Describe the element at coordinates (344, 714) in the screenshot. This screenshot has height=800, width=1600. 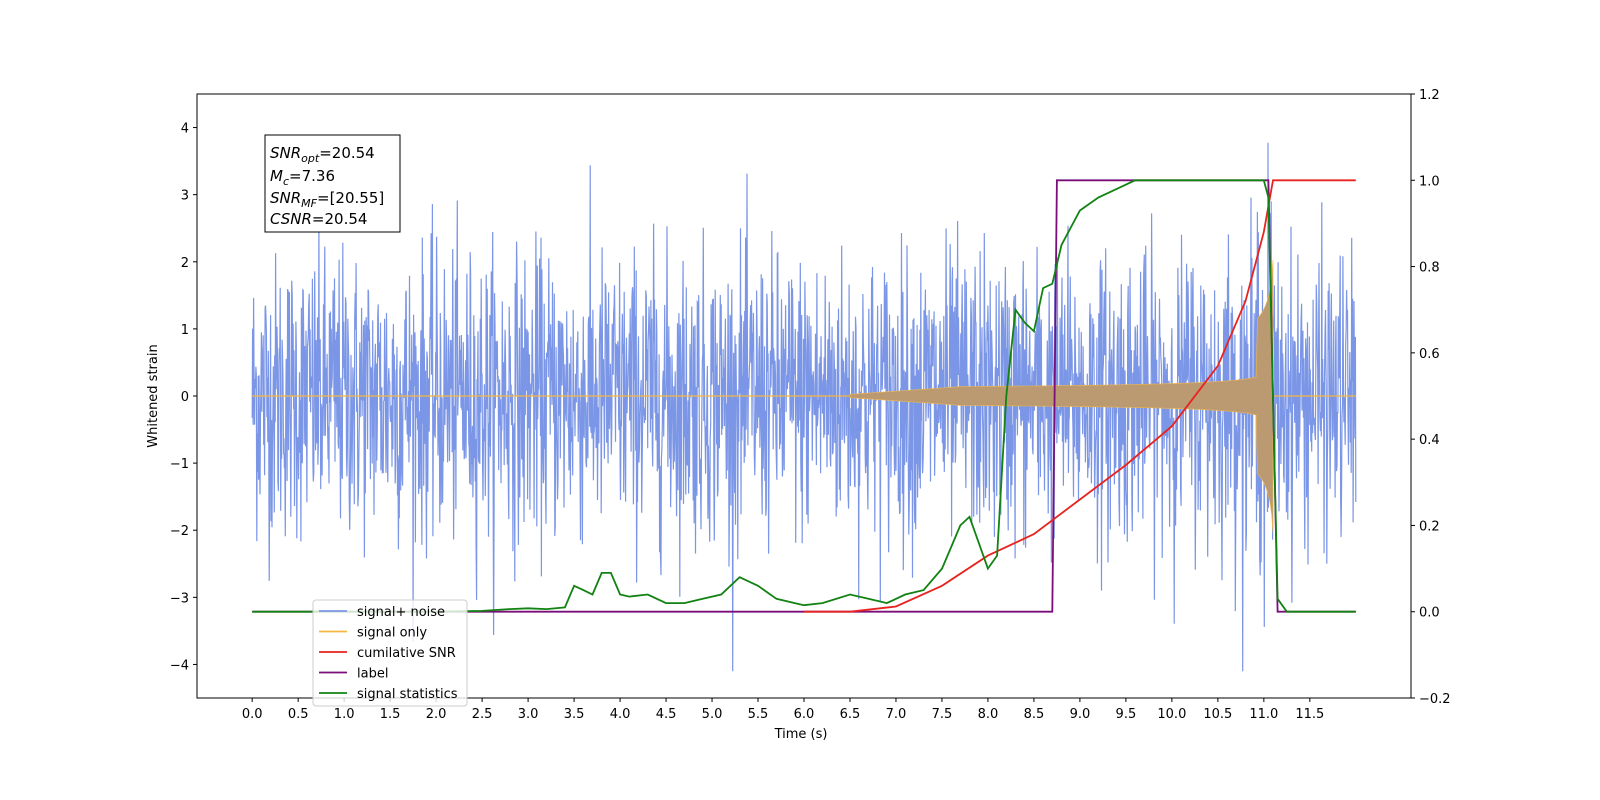
I see `x-tick-label: 1.0` at that location.